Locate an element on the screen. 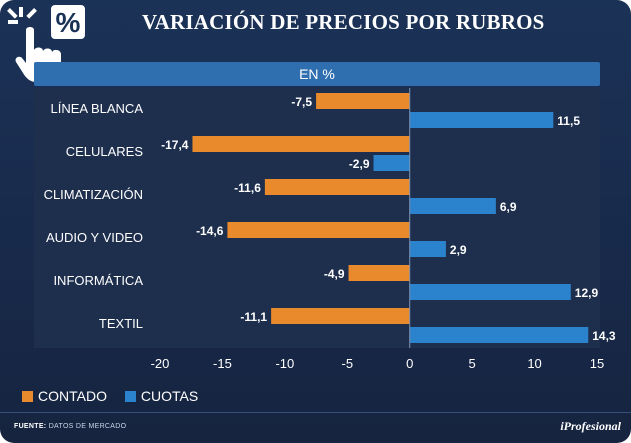 This screenshot has width=631, height=443. value-label: -11,1 is located at coordinates (253, 317).